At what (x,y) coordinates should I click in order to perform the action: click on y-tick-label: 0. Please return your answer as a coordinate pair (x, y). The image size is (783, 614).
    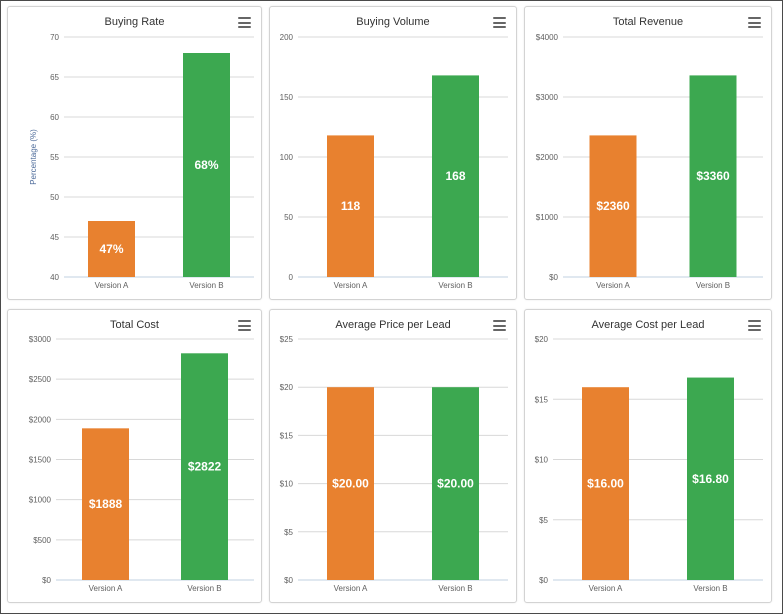
    Looking at the image, I should click on (291, 277).